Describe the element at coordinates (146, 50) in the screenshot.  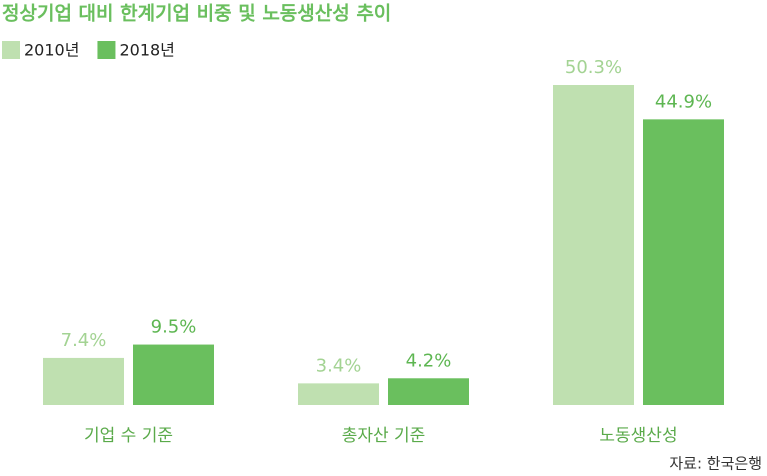
I see `legend-label: 2018년` at that location.